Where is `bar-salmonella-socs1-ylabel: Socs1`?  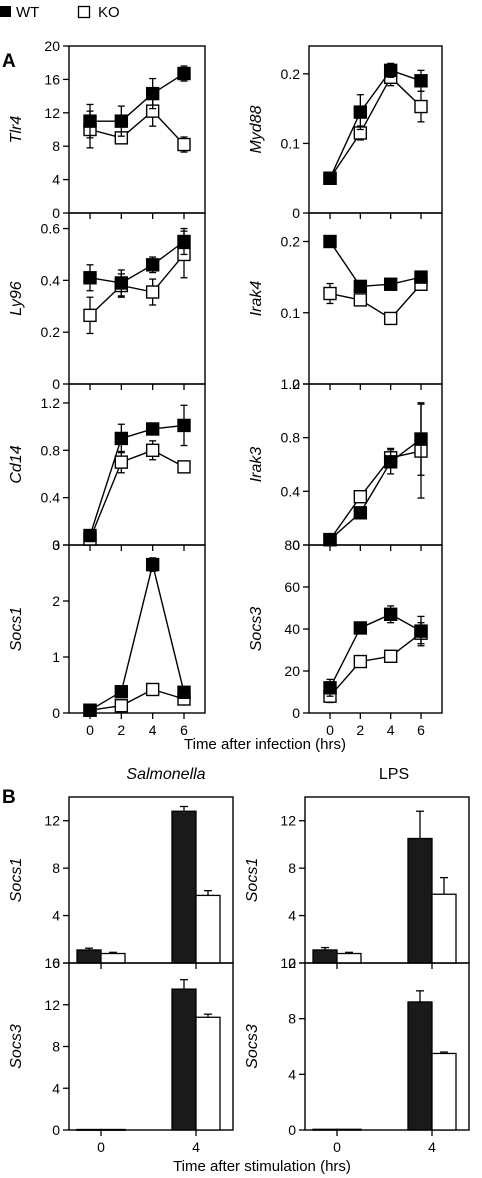 bar-salmonella-socs1-ylabel: Socs1 is located at coordinates (16, 880).